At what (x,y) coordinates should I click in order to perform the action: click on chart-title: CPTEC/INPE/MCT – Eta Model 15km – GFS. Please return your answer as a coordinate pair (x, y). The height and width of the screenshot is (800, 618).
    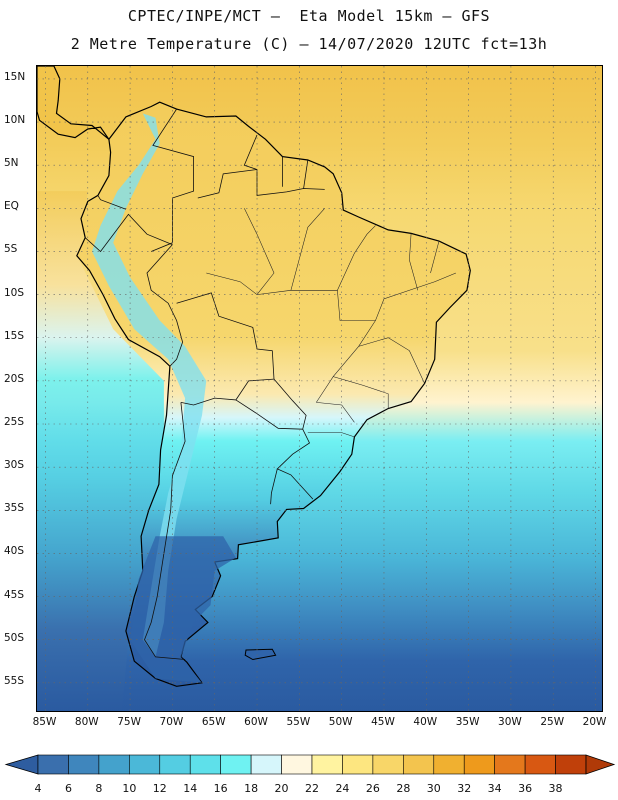
    Looking at the image, I should click on (309, 16).